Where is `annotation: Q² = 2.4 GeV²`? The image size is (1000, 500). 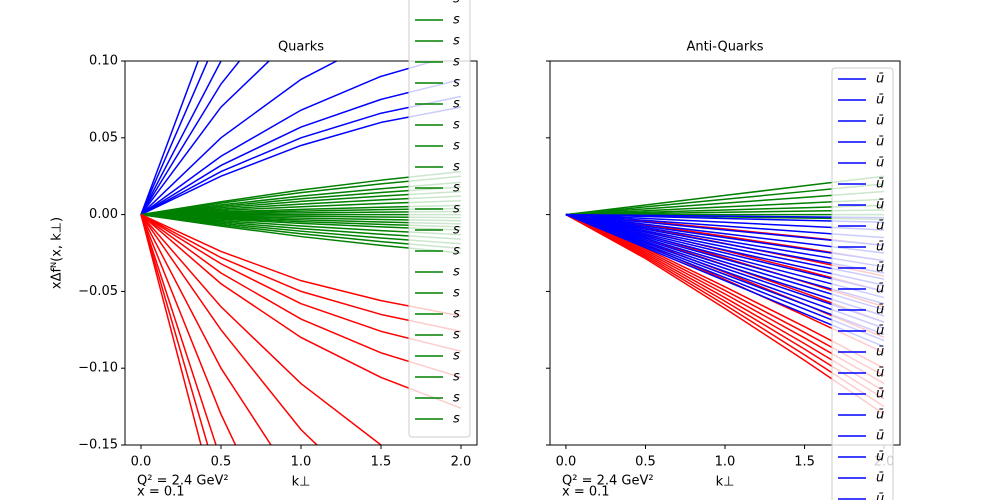
annotation: Q² = 2.4 GeV² is located at coordinates (183, 481).